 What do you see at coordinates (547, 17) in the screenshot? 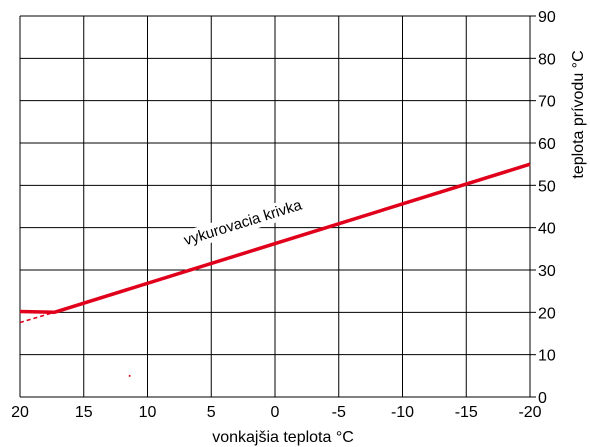
I see `y-tick-label-9: 90` at bounding box center [547, 17].